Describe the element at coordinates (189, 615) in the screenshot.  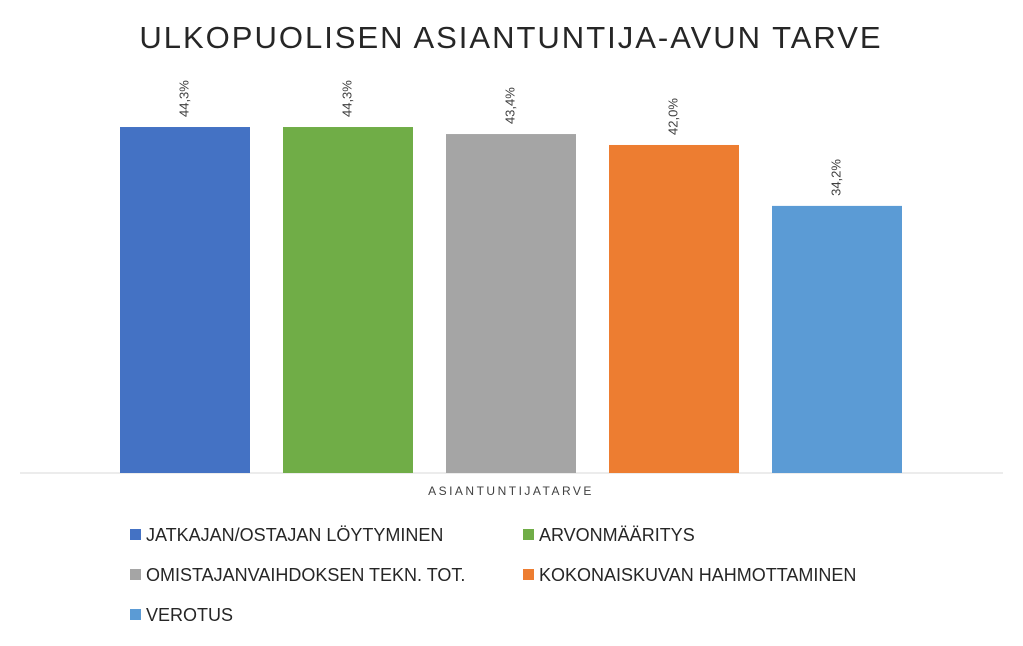
I see `legend-label: VEROTUS` at that location.